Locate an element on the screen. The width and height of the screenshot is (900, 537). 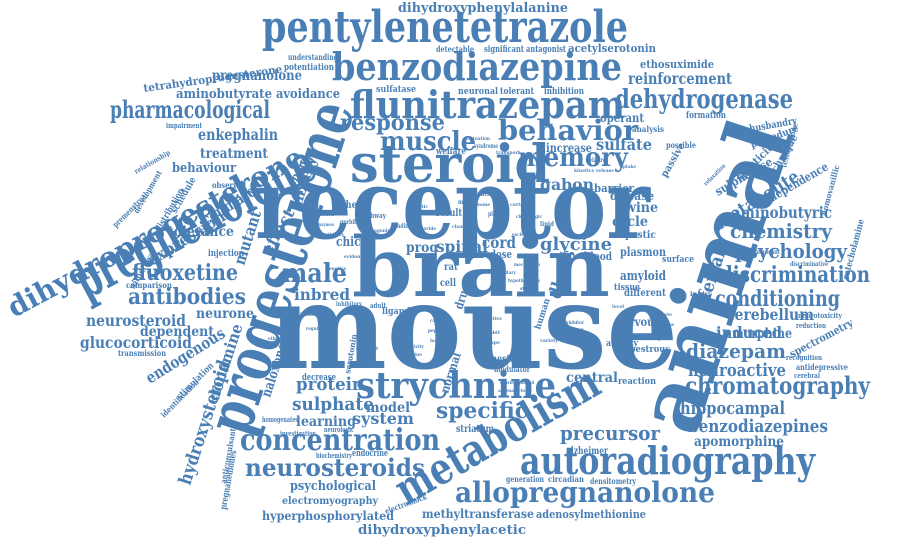
word-potentiation: potentiation is located at coordinates (309, 68).